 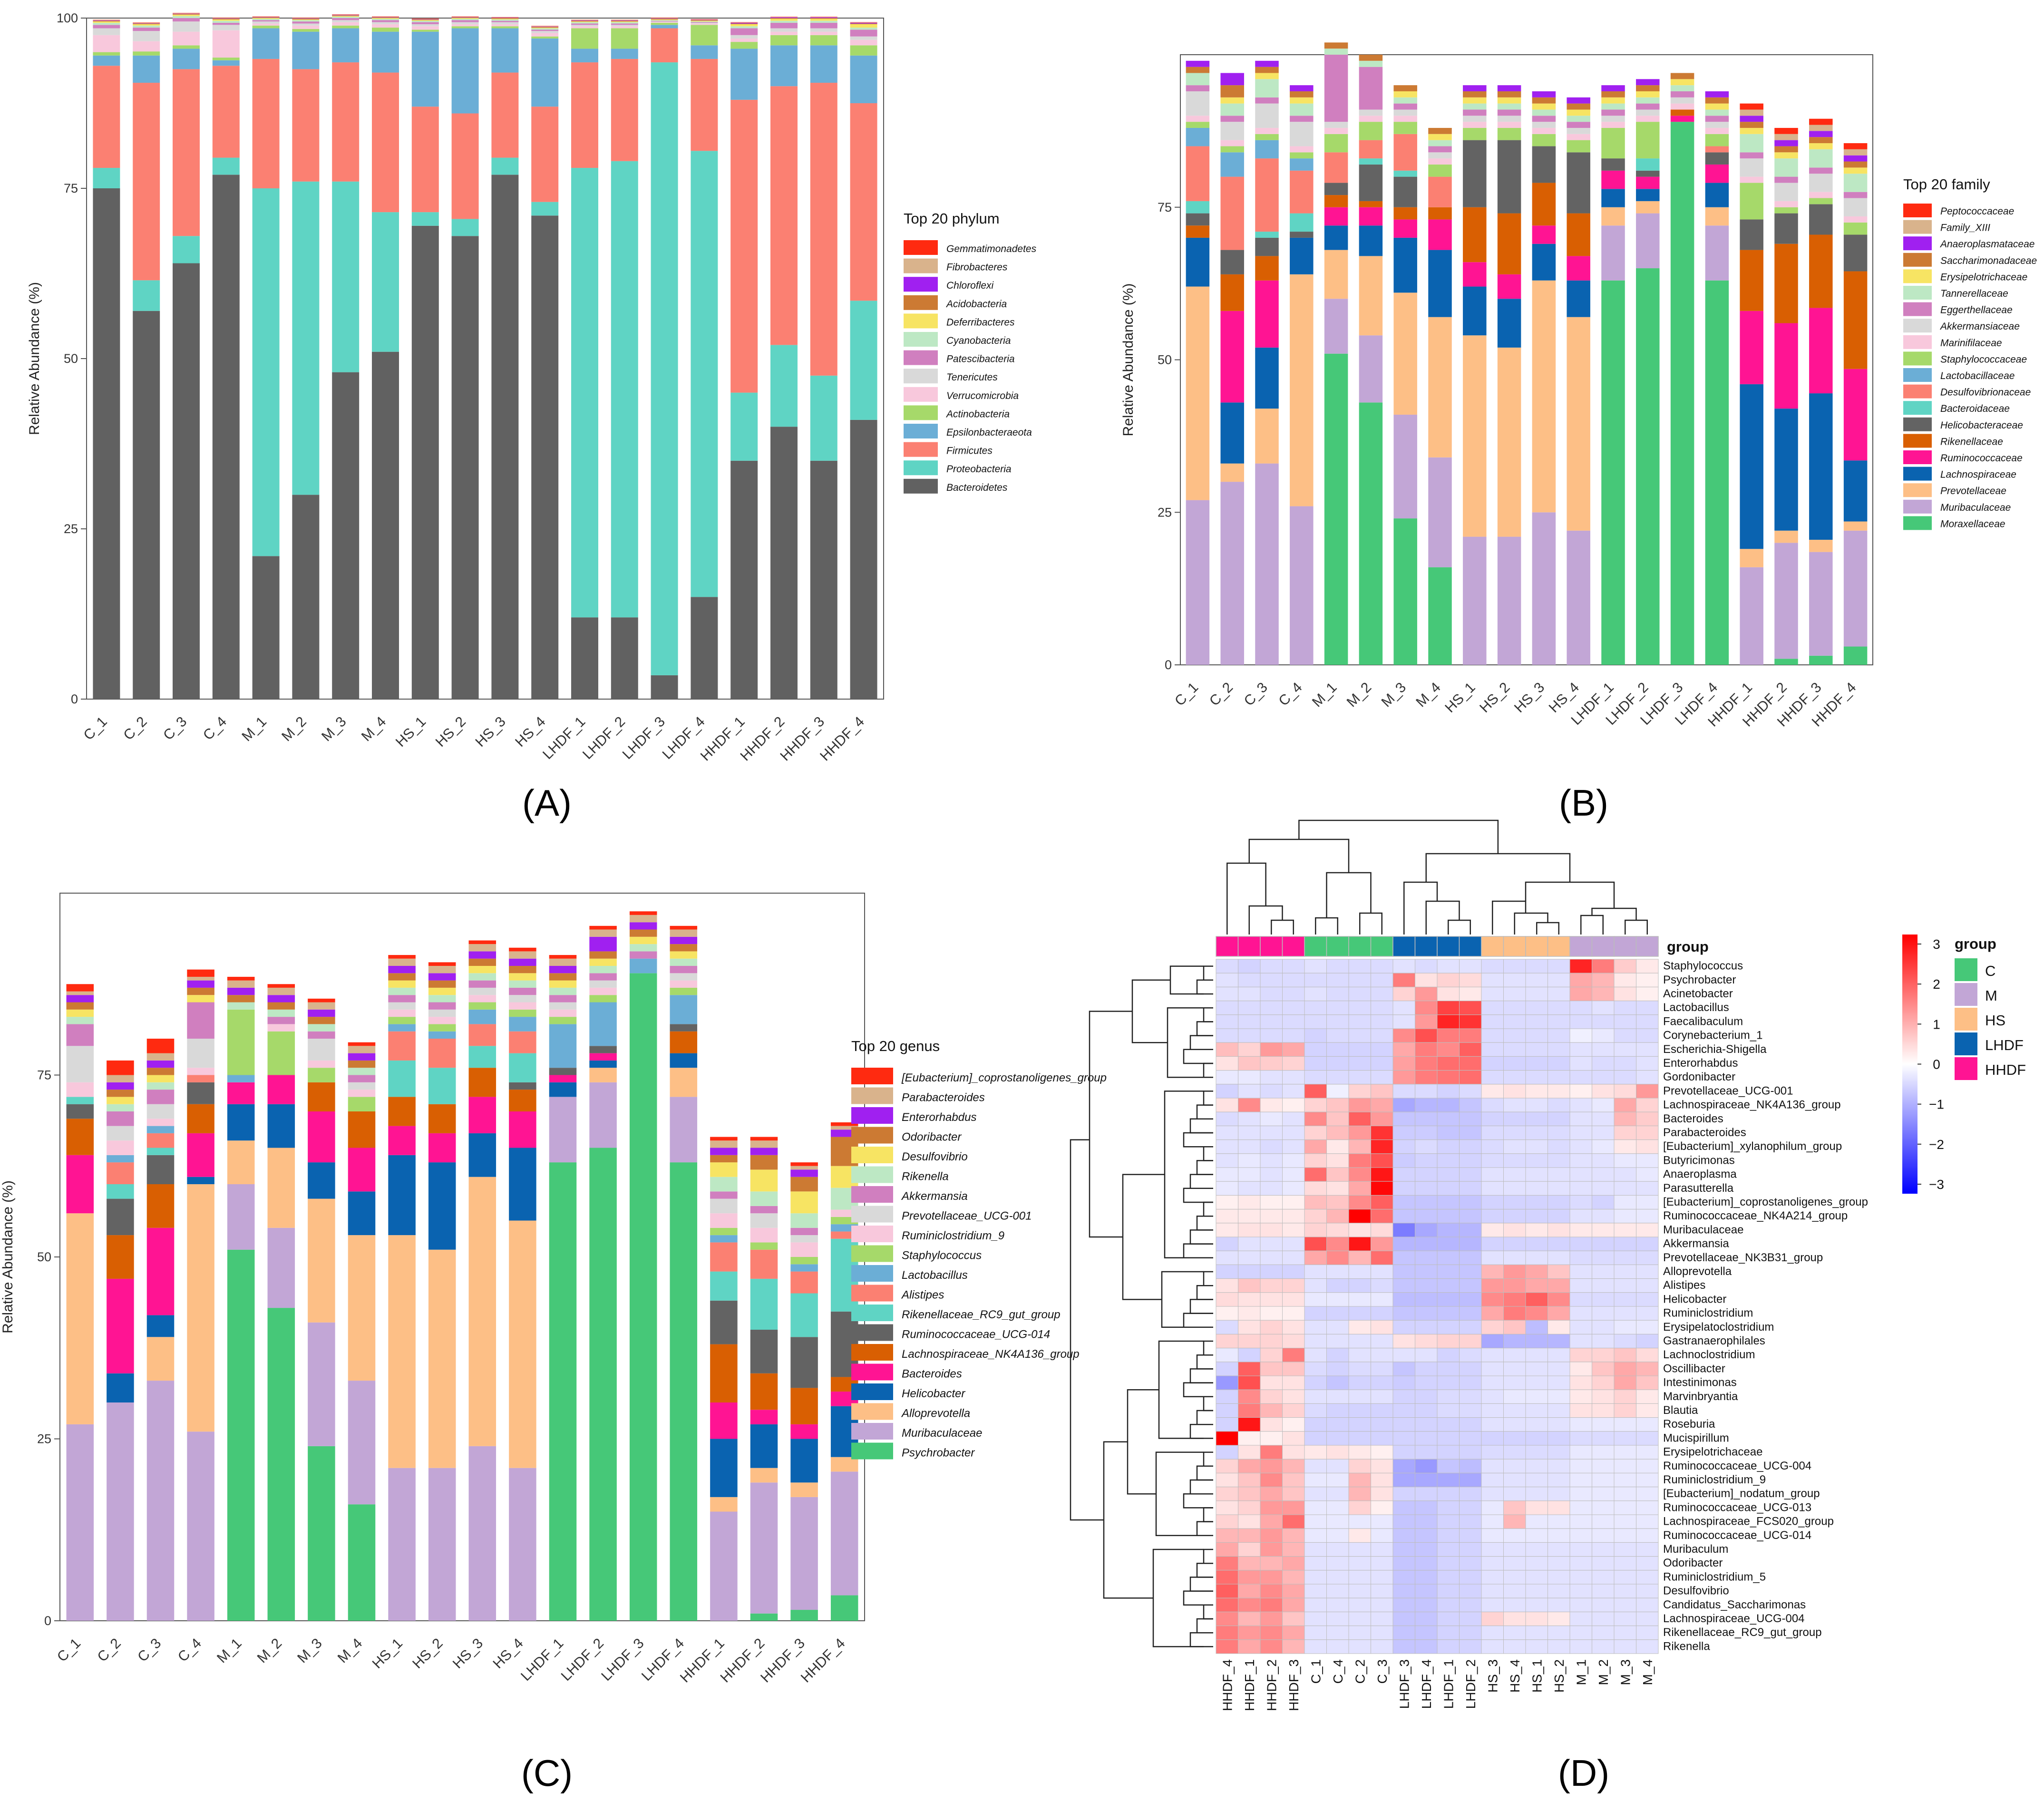 What do you see at coordinates (1584, 803) in the screenshot?
I see `panel-label-b: (B)` at bounding box center [1584, 803].